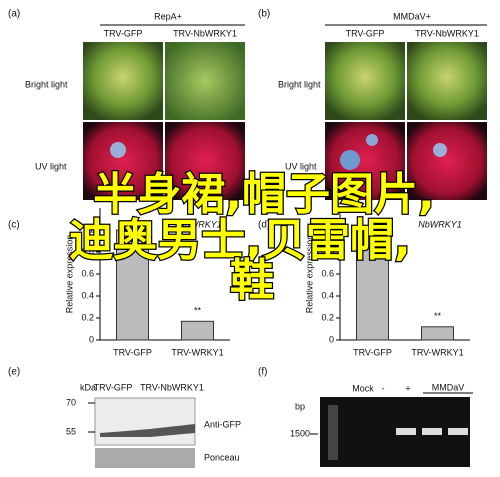  Describe the element at coordinates (239, 240) in the screenshot. I see `overlay-text: 迪奥男士,贝雷帽,` at that location.